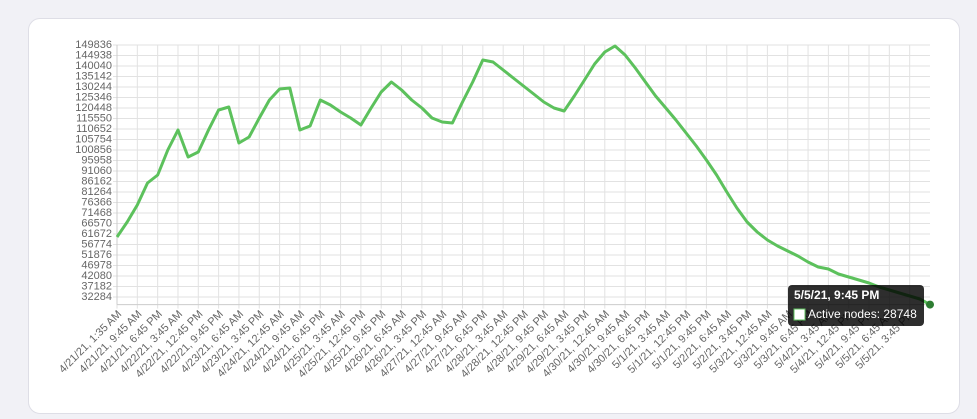  Describe the element at coordinates (96, 181) in the screenshot. I see `y-tick-label: 86162` at that location.